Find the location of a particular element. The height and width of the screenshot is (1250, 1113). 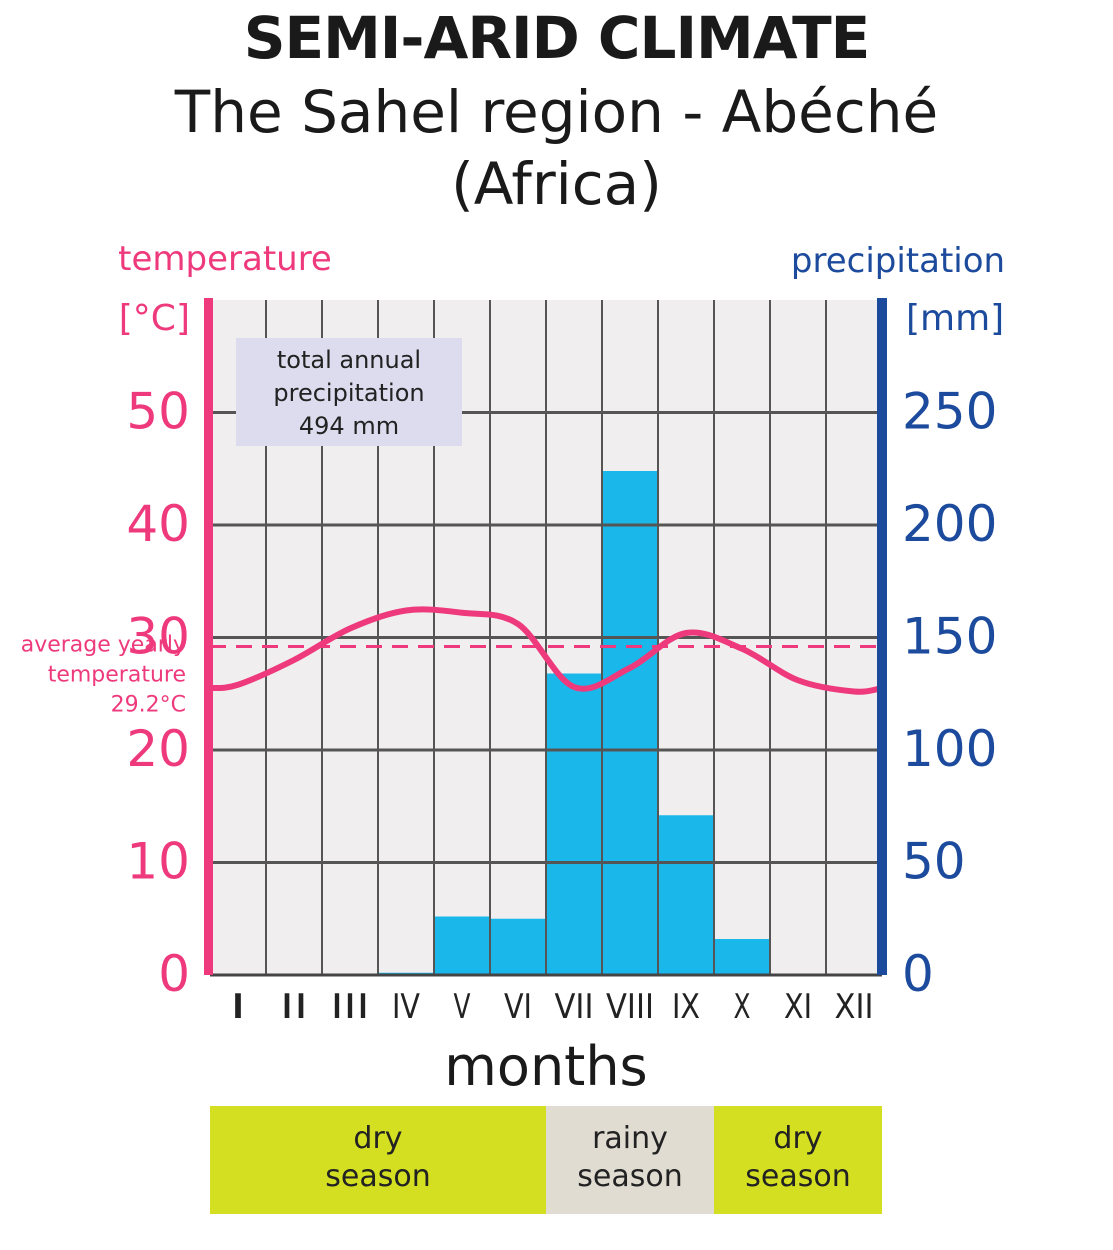

month-label: V is located at coordinates (462, 1007).